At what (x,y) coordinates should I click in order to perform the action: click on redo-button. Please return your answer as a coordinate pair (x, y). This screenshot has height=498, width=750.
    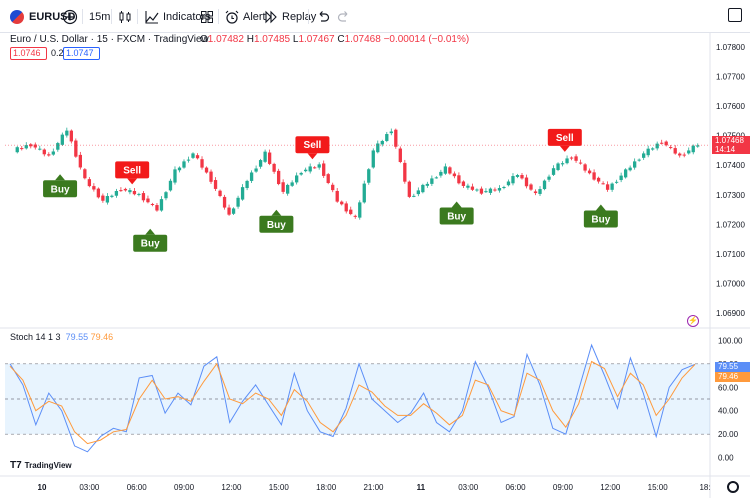
    Looking at the image, I should click on (344, 16).